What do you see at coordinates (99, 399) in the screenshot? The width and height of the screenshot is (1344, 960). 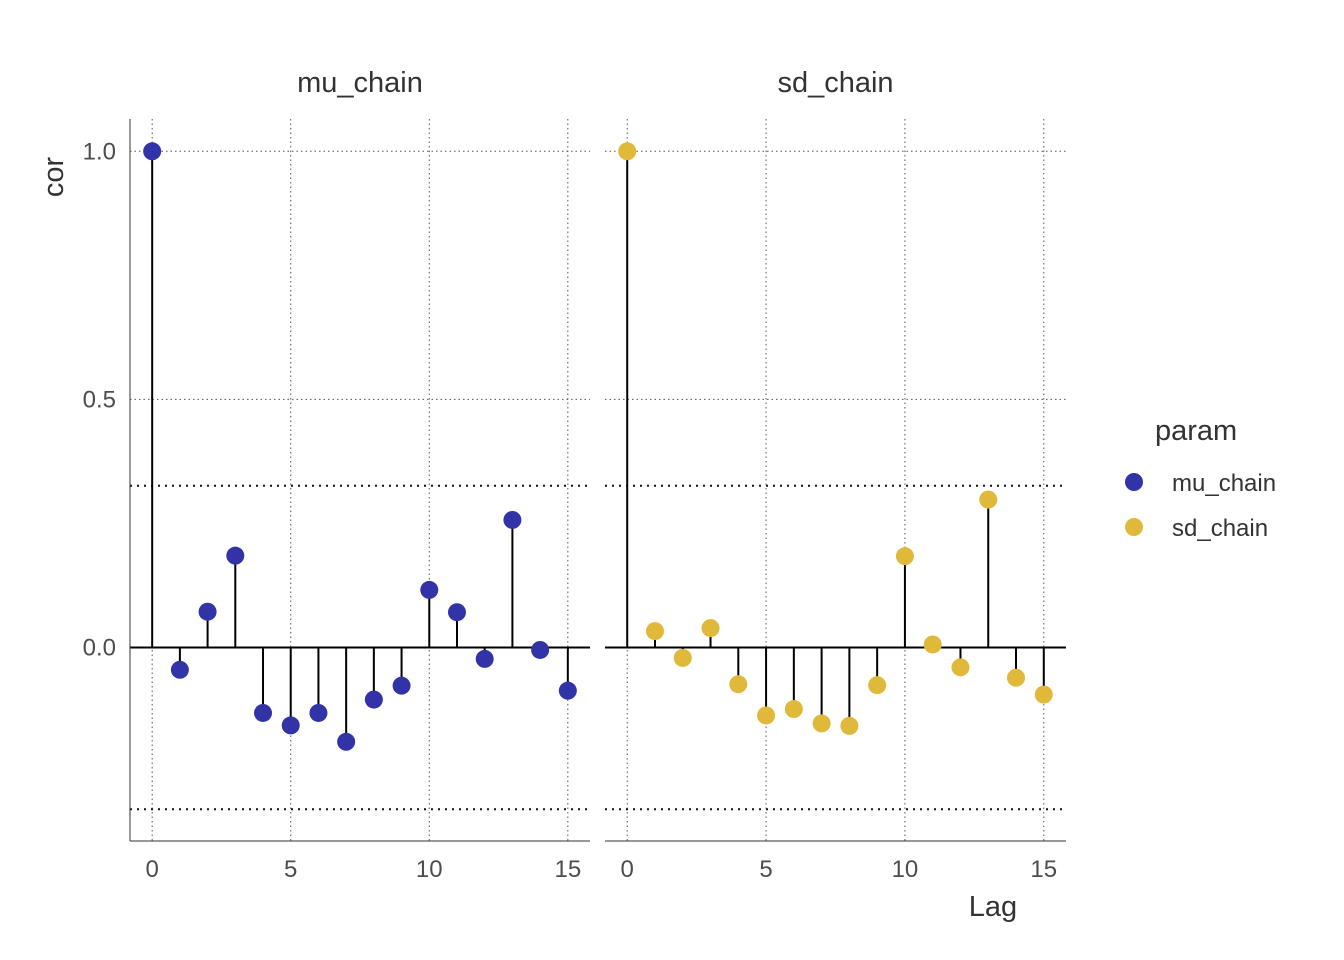 I see `y-tick-label: 0.5` at bounding box center [99, 399].